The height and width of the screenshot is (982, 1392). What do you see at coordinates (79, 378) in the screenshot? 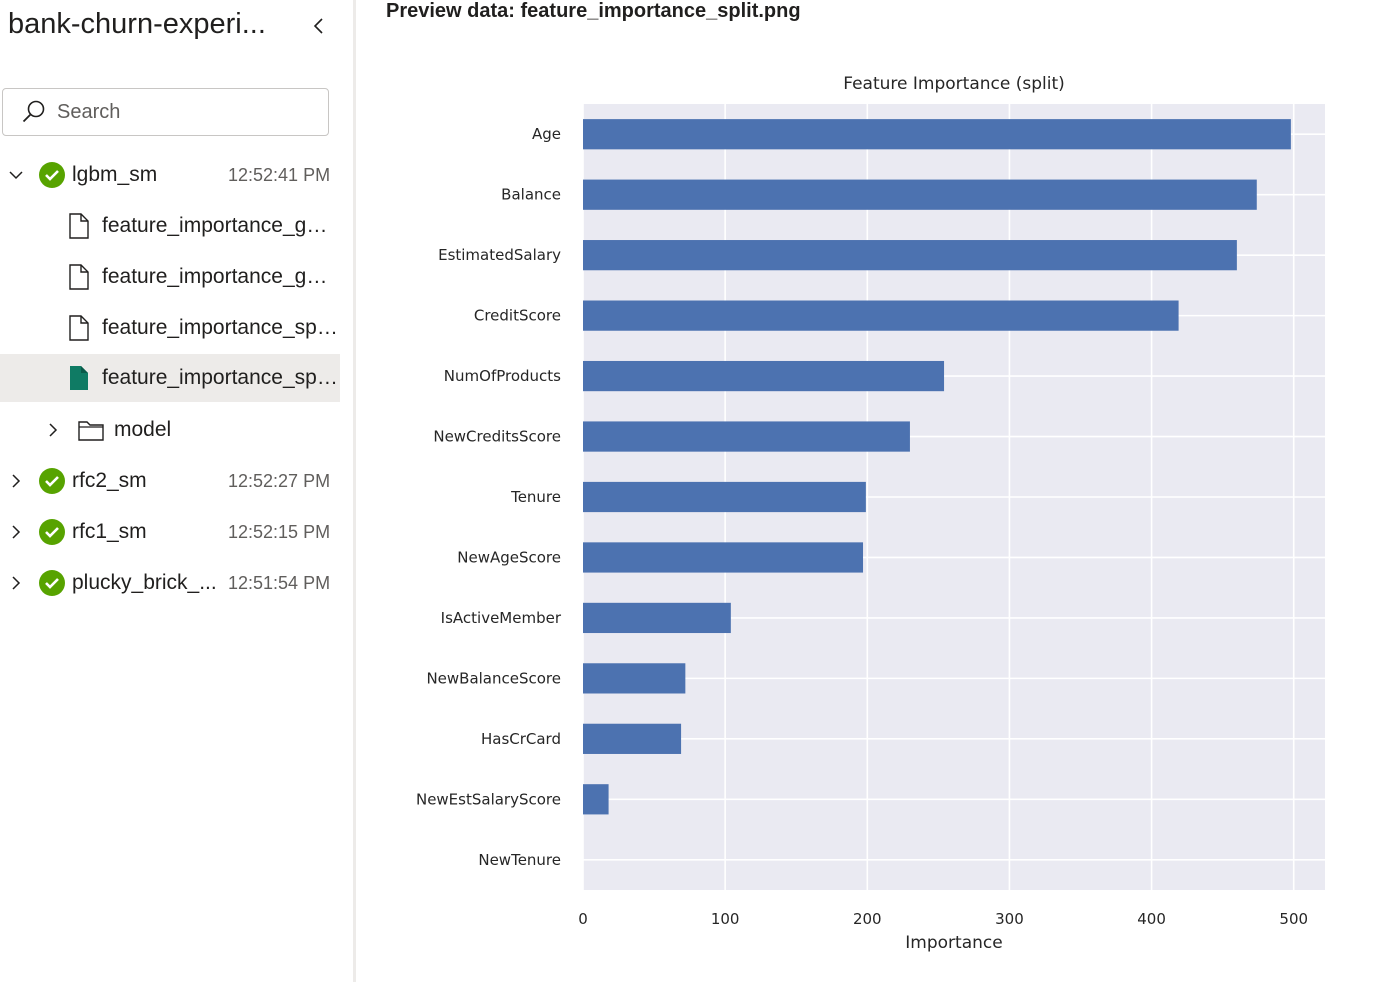
I see `file-filled-icon` at bounding box center [79, 378].